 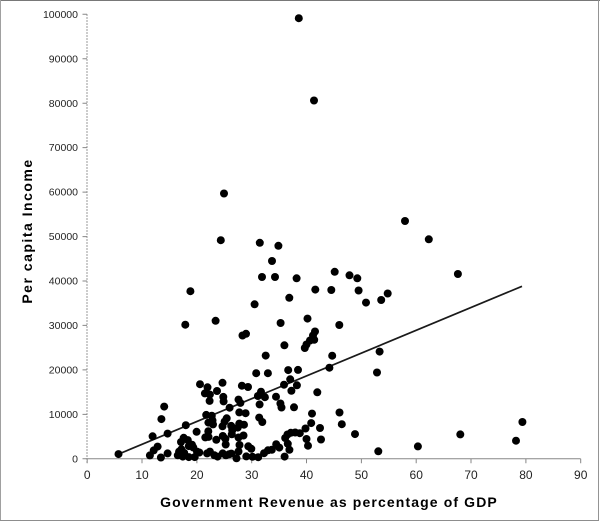 I want to click on svg-text: 80, so click(x=526, y=475).